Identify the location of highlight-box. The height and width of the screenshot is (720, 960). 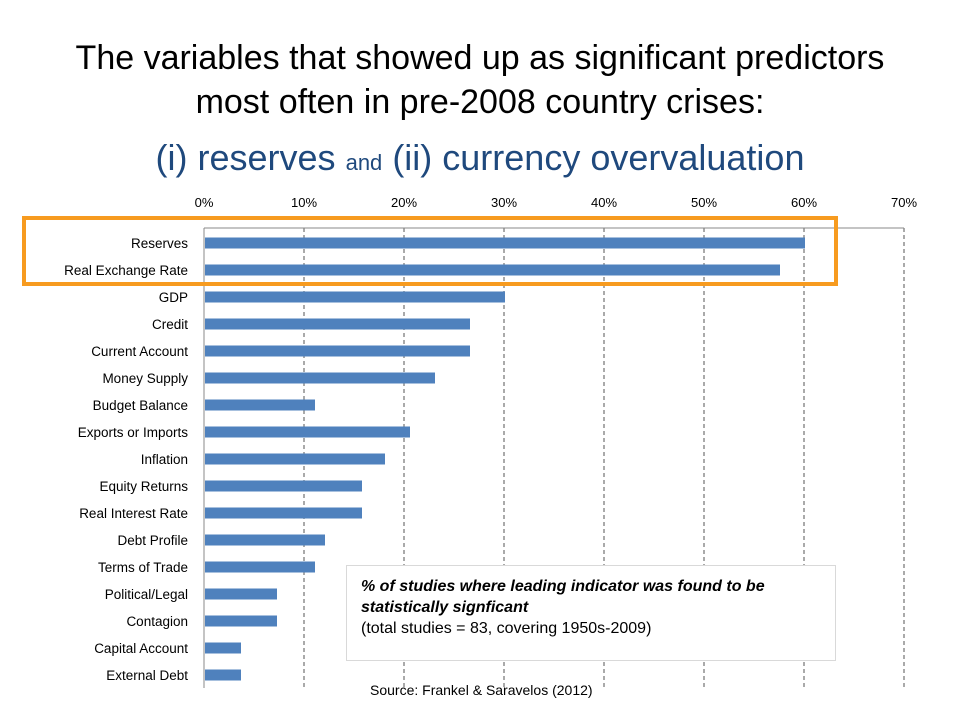
(430, 251).